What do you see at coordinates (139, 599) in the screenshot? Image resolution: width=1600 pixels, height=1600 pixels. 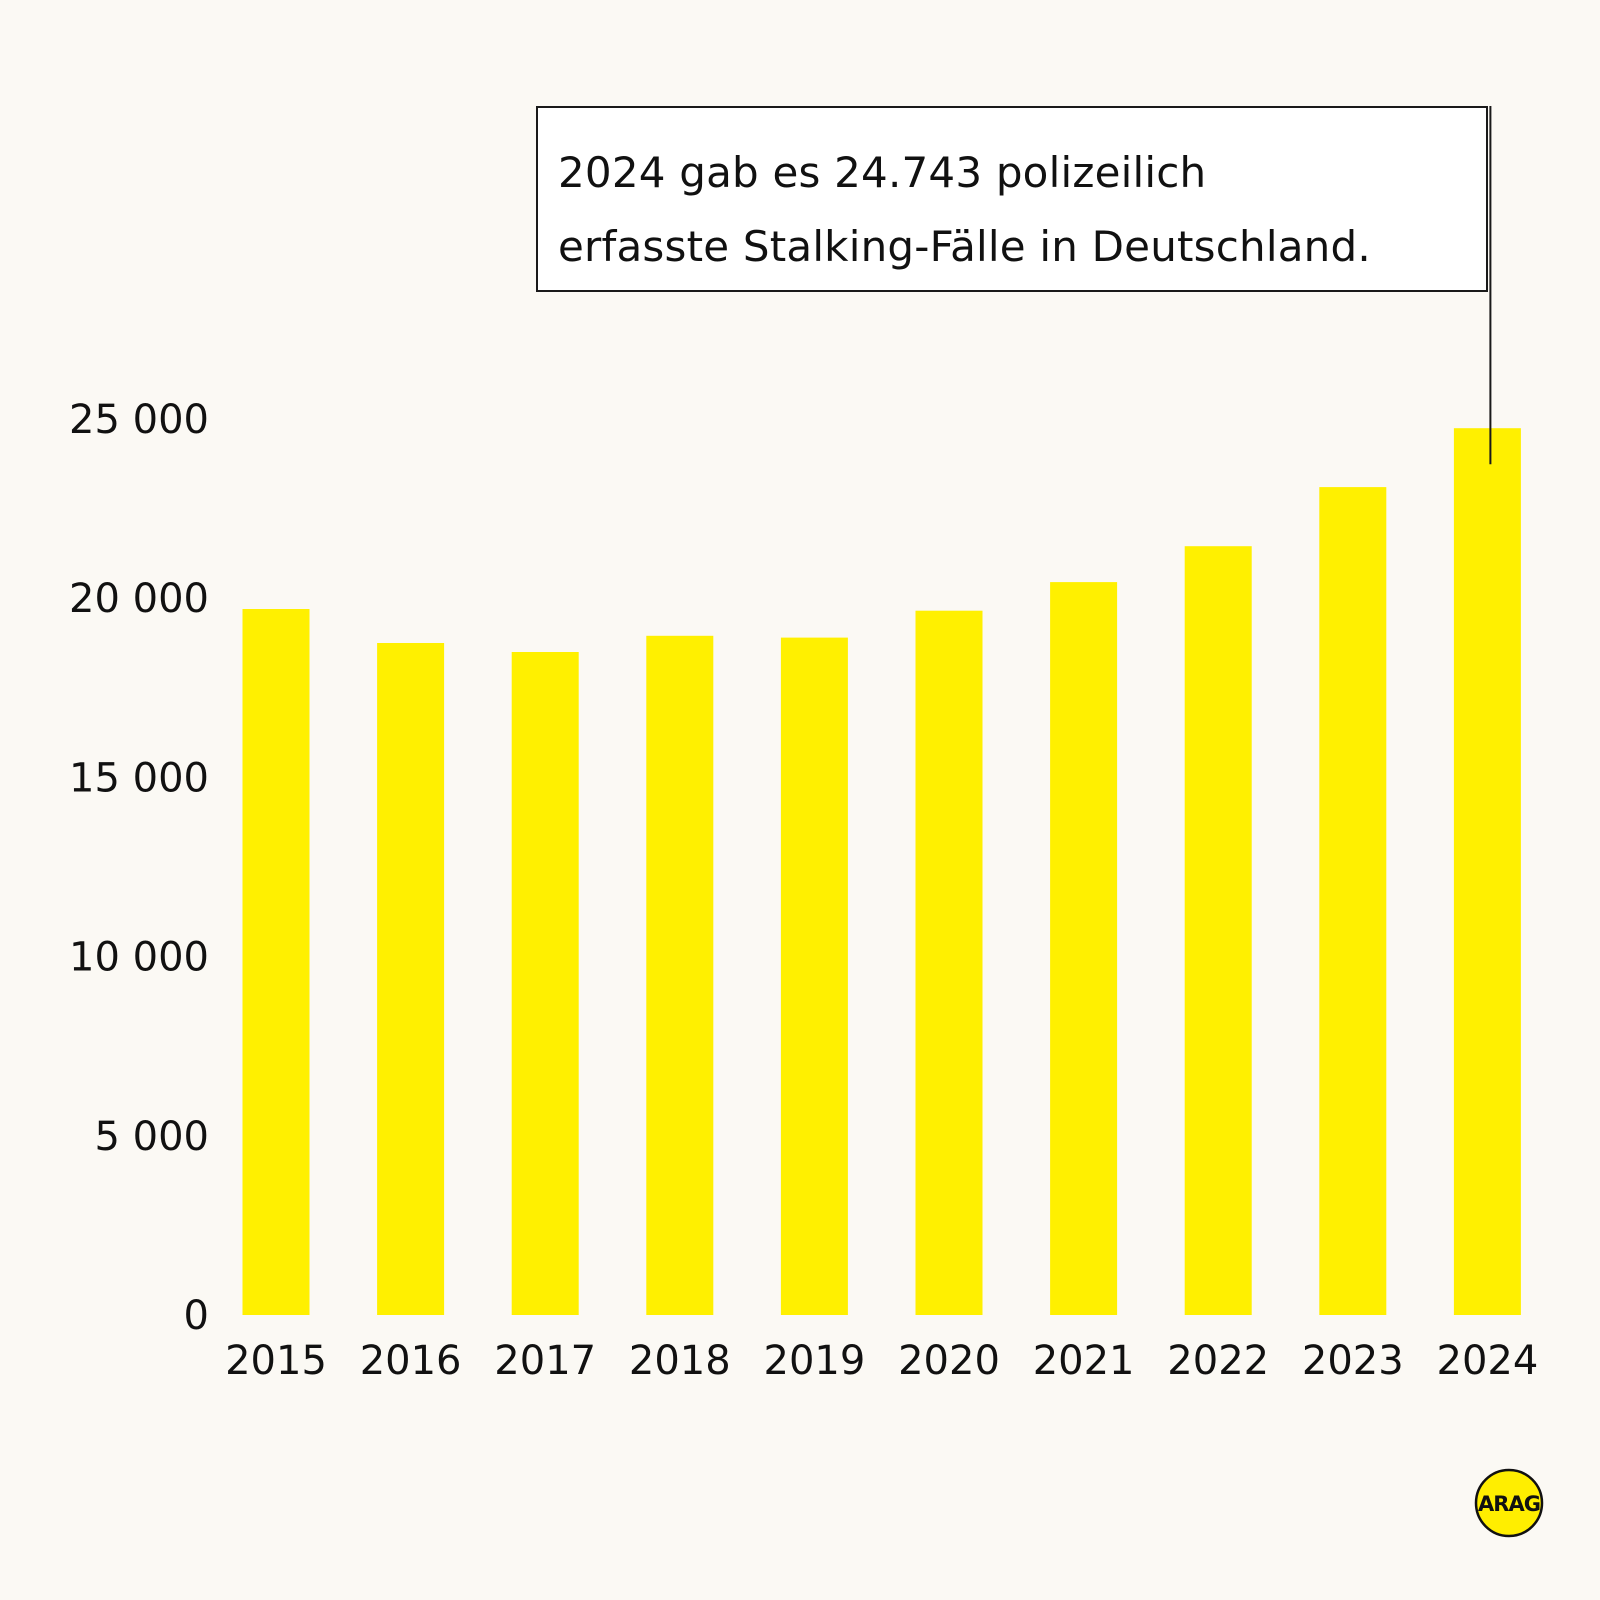 I see `y-tick-label-20000: 20 000` at bounding box center [139, 599].